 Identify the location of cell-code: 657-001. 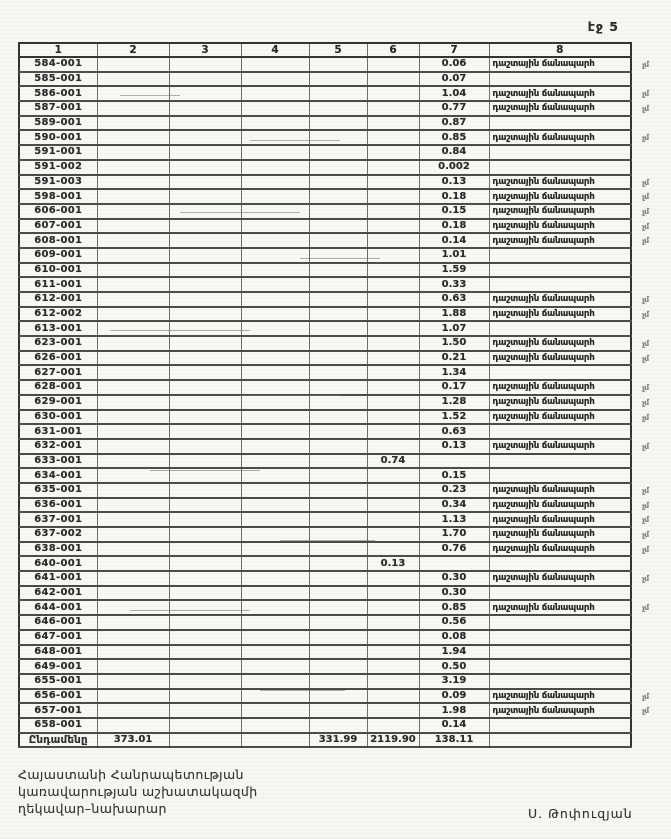
(58, 711).